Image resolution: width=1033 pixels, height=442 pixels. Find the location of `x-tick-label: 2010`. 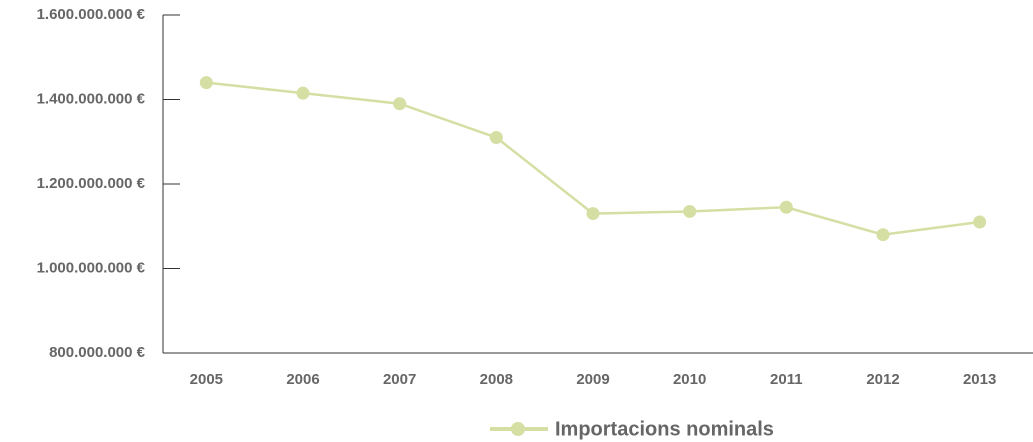

x-tick-label: 2010 is located at coordinates (689, 379).